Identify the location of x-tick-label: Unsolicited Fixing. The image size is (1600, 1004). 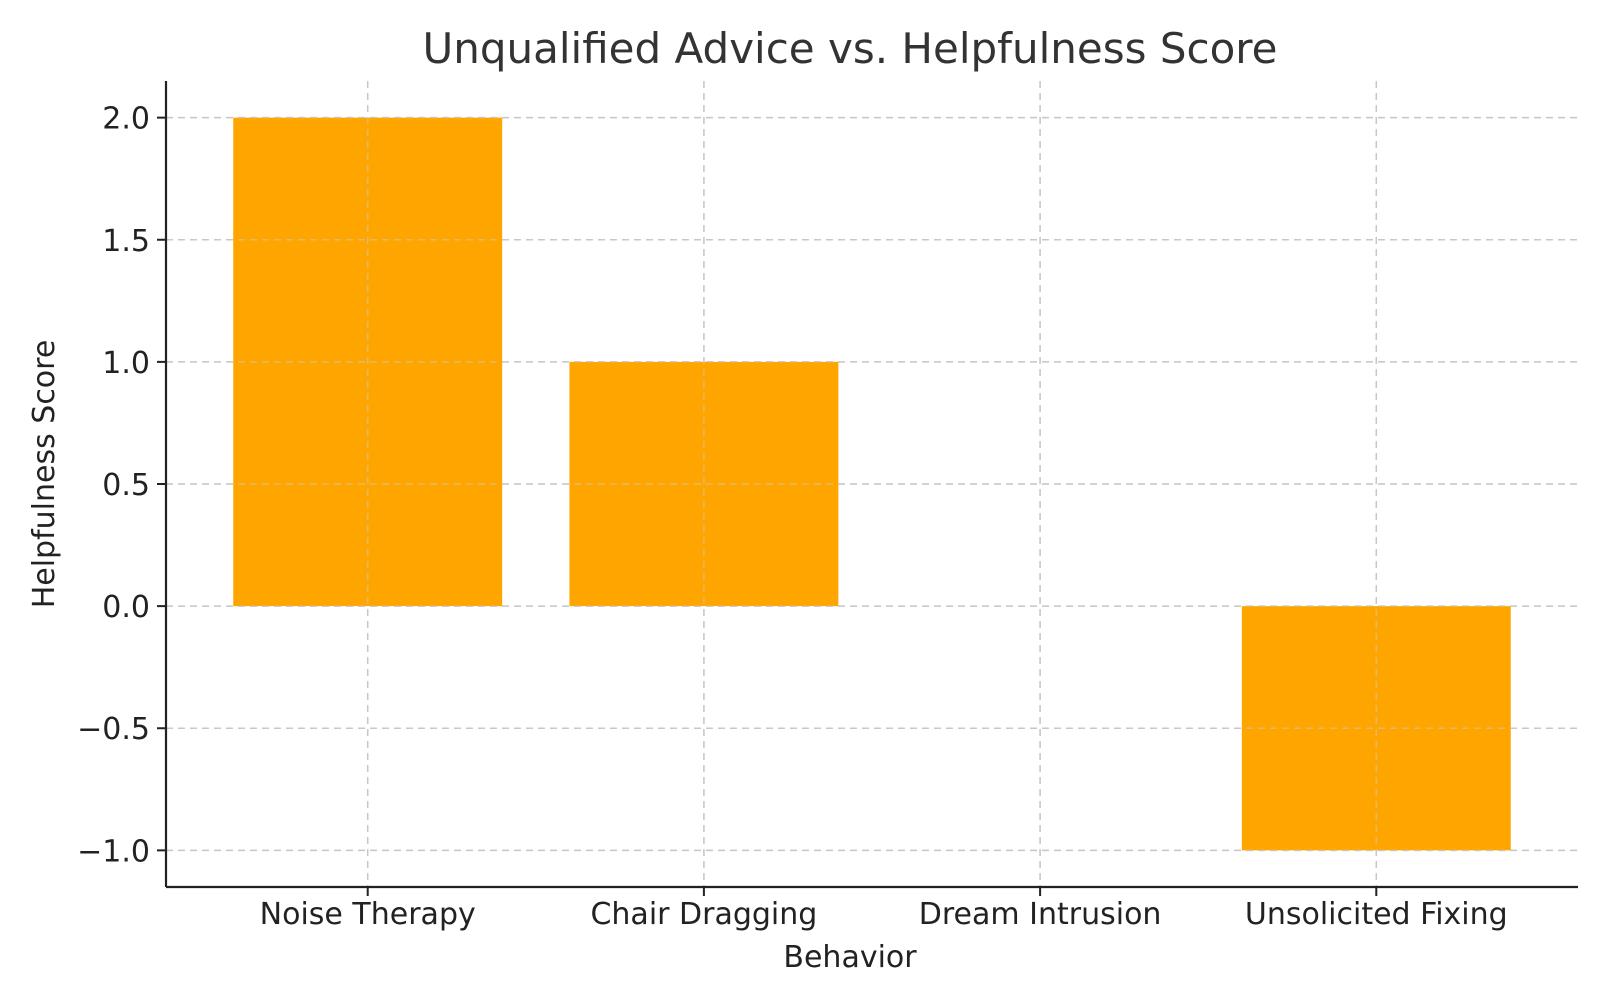
(1376, 914).